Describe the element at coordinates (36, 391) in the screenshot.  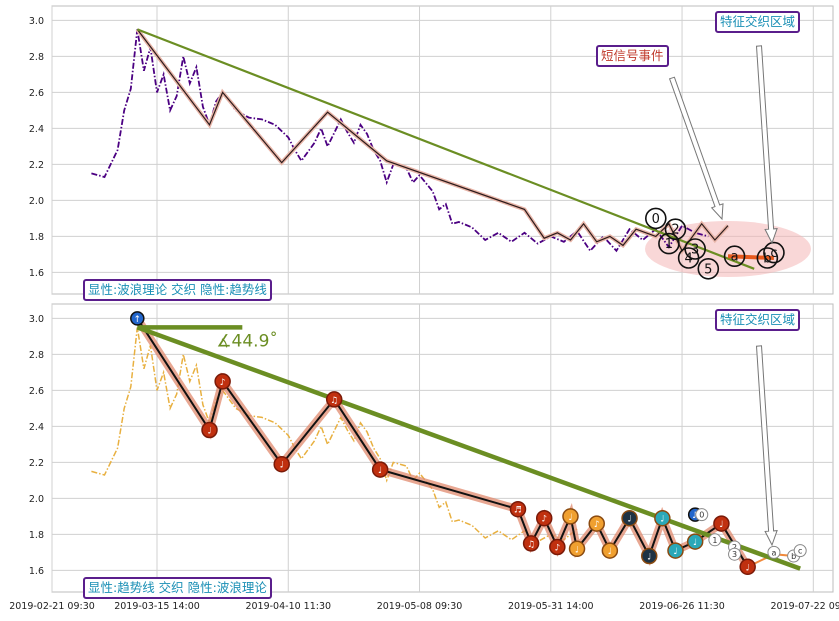
I see `bottom-y-tick-label: 2.6` at that location.